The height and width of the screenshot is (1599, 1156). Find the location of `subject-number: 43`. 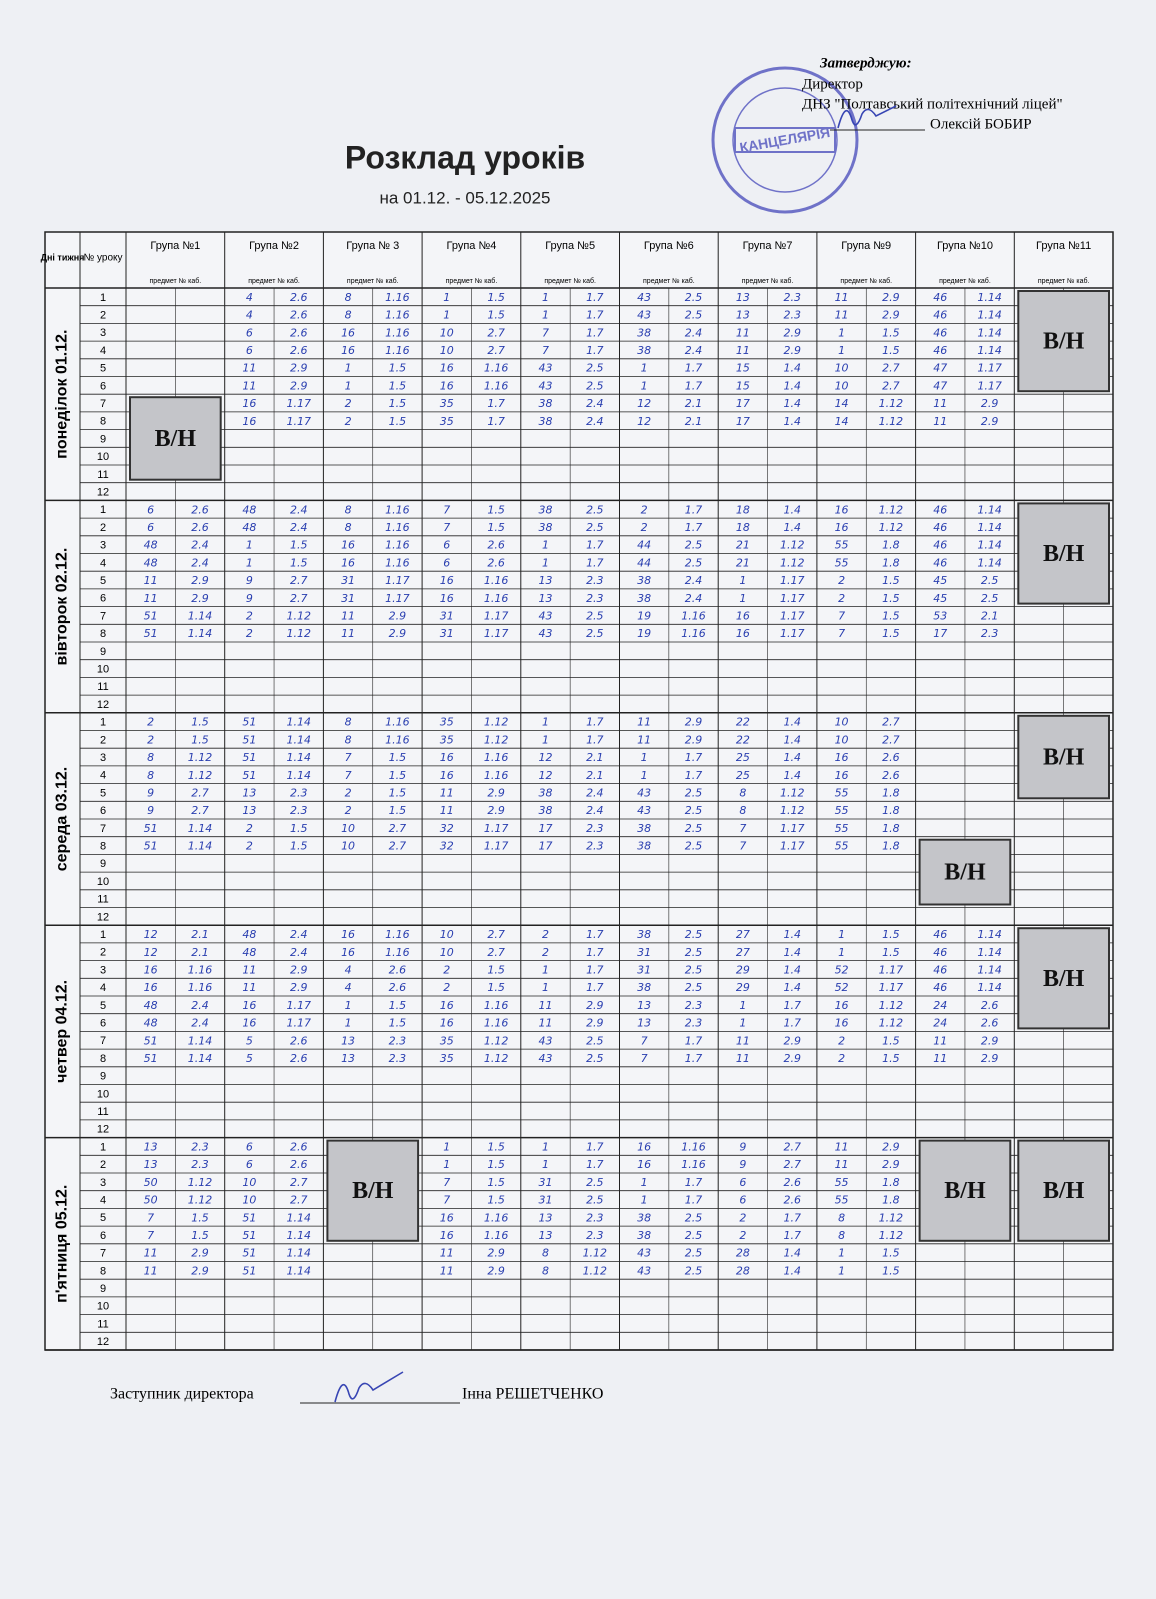

subject-number: 43 is located at coordinates (545, 1058).